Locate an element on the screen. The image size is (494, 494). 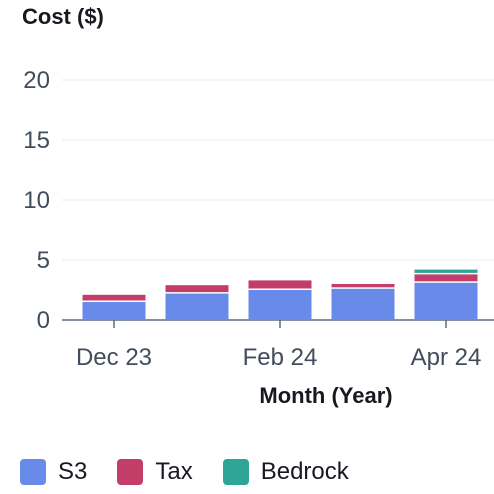
y-tick-label: 10 is located at coordinates (36, 200).